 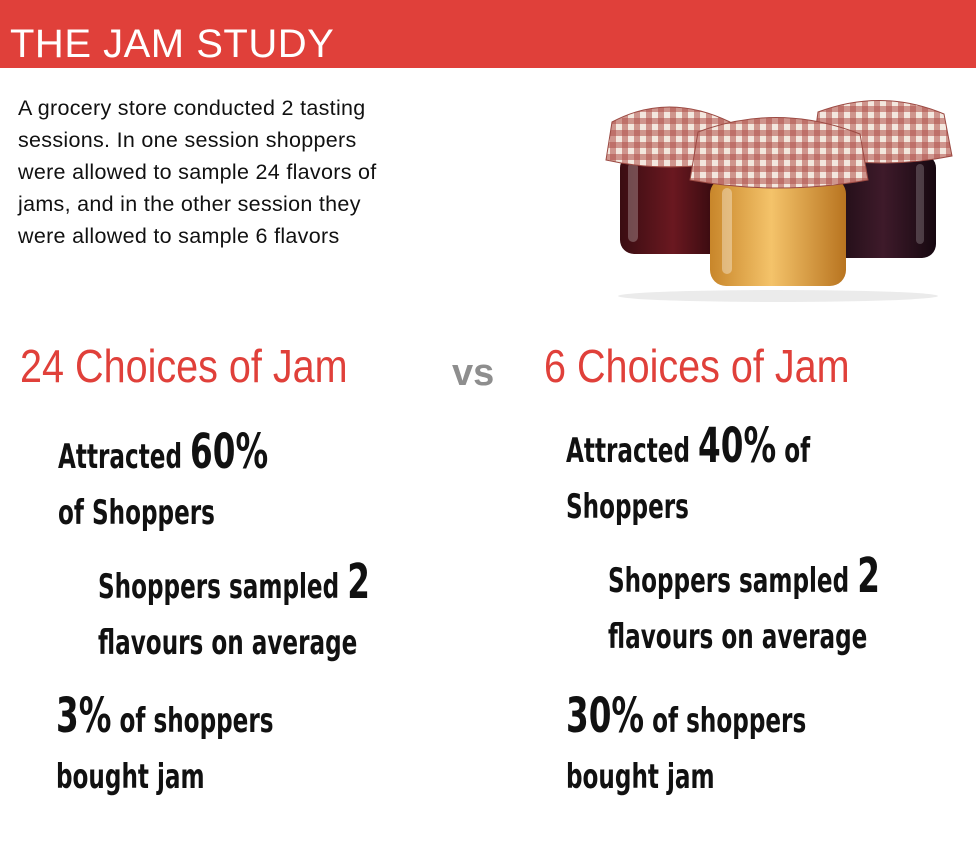 I want to click on right-attracted-stat: Attracted 40% of Shoppers, so click(x=688, y=476).